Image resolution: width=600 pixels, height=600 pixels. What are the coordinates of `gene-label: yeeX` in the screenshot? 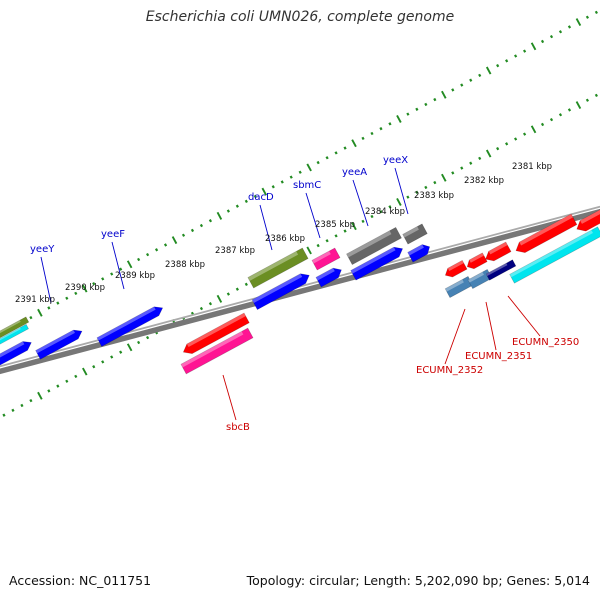 It's located at (395, 160).